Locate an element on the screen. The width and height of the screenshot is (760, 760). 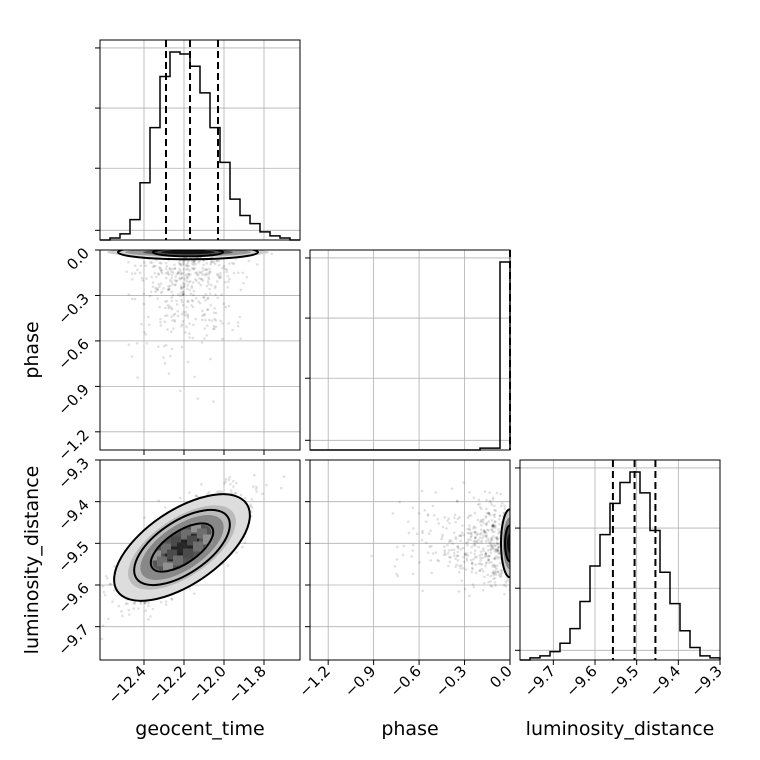
x-tick-label: −9.5 is located at coordinates (623, 681).